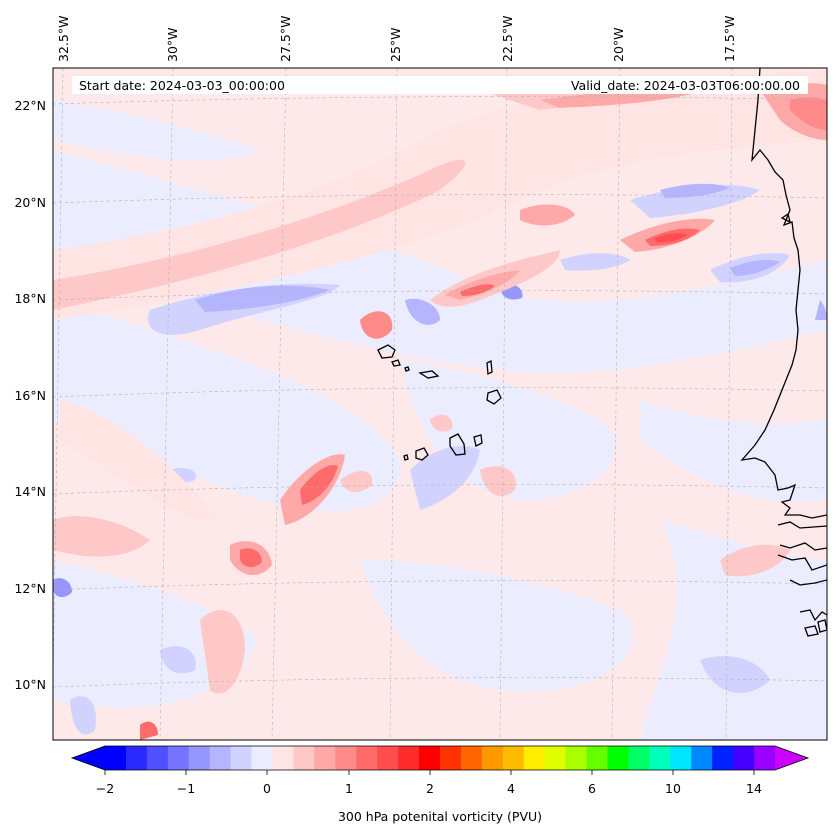 This screenshot has height=836, width=837. What do you see at coordinates (754, 788) in the screenshot?
I see `colorbar-tick-label: 14` at bounding box center [754, 788].